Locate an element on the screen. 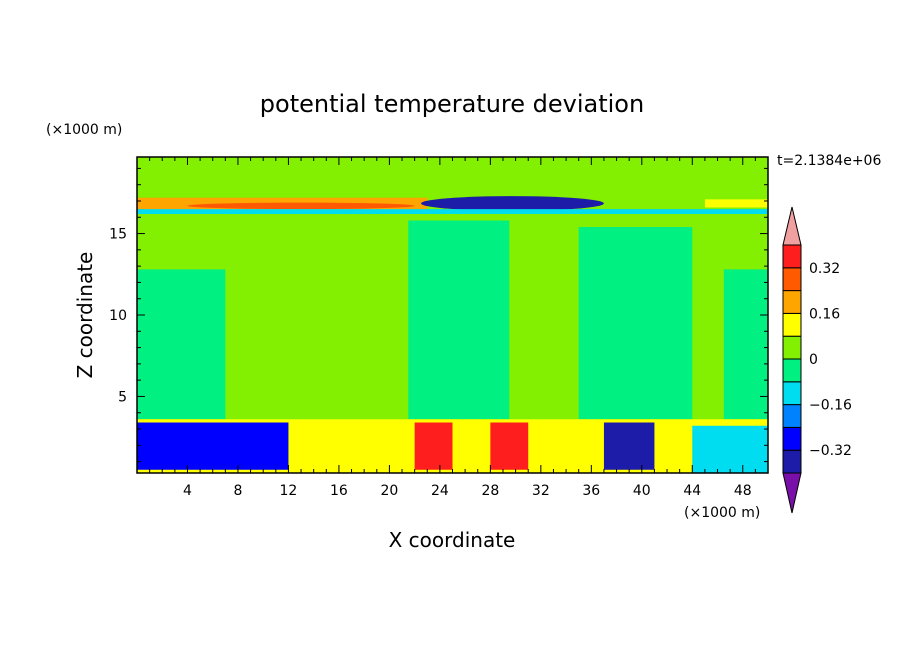  x-axis-label: X coordinate is located at coordinates (452, 540).